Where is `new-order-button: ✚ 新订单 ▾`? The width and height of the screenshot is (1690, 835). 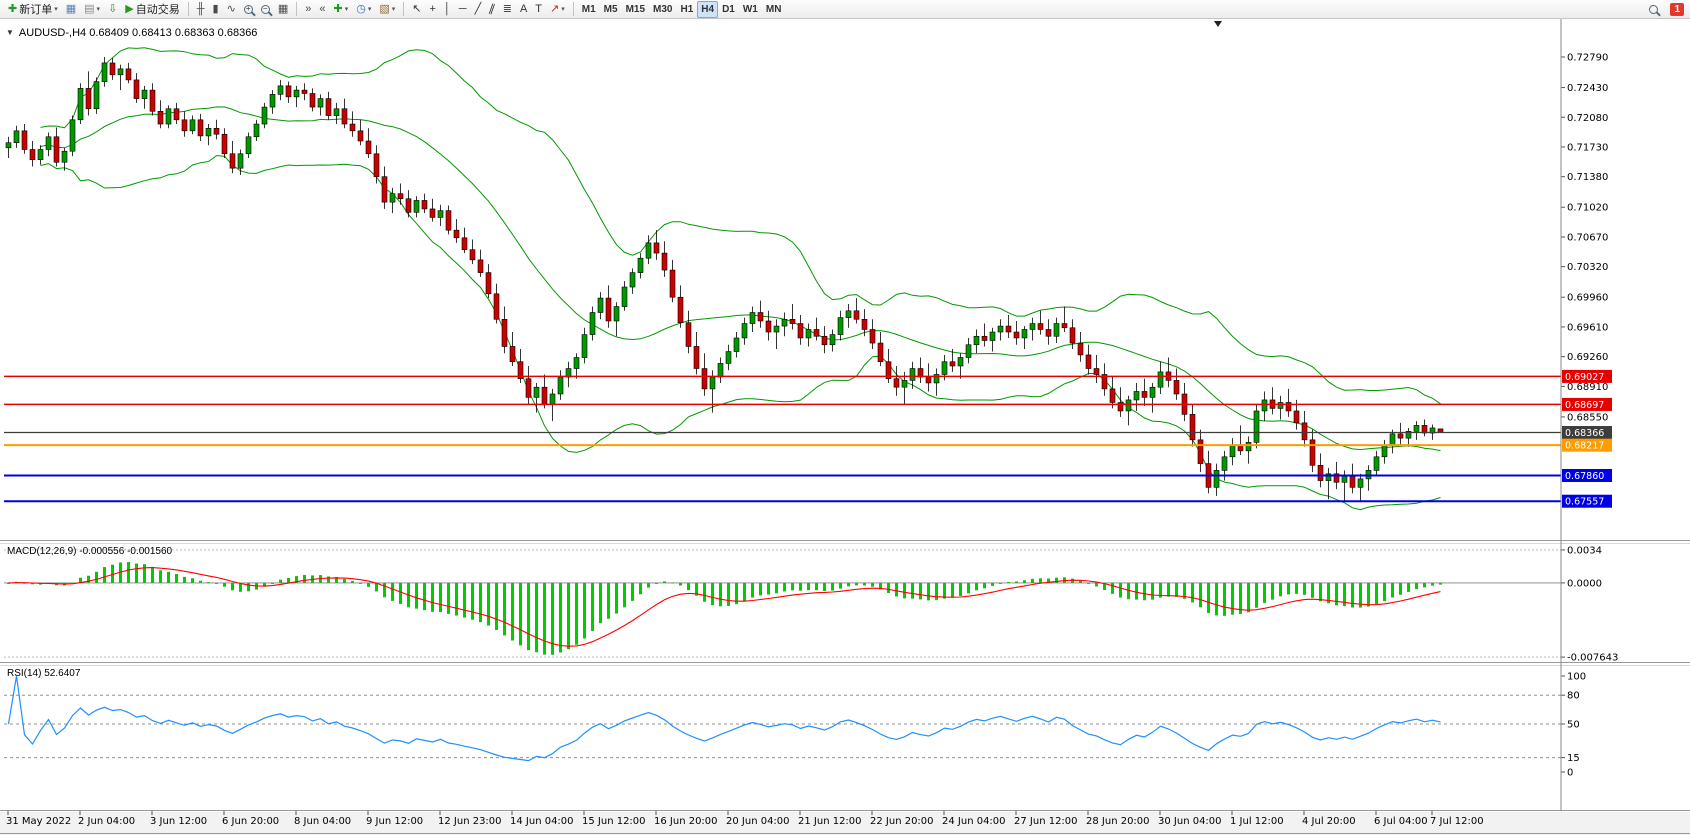 new-order-button: ✚ 新订单 ▾ is located at coordinates (33, 9).